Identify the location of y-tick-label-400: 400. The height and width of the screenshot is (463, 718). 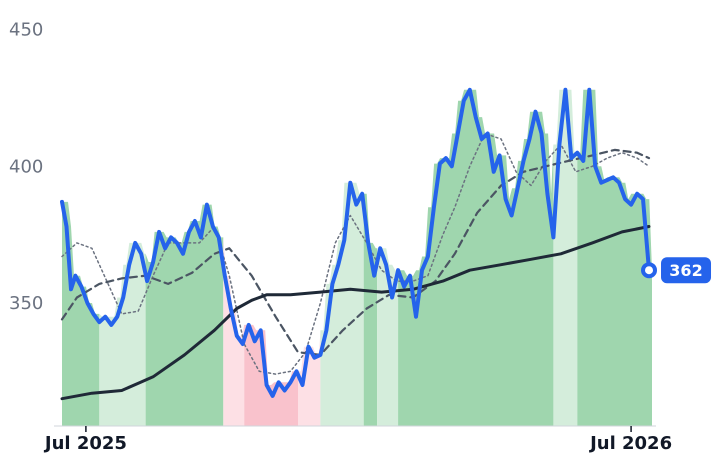
(26, 166).